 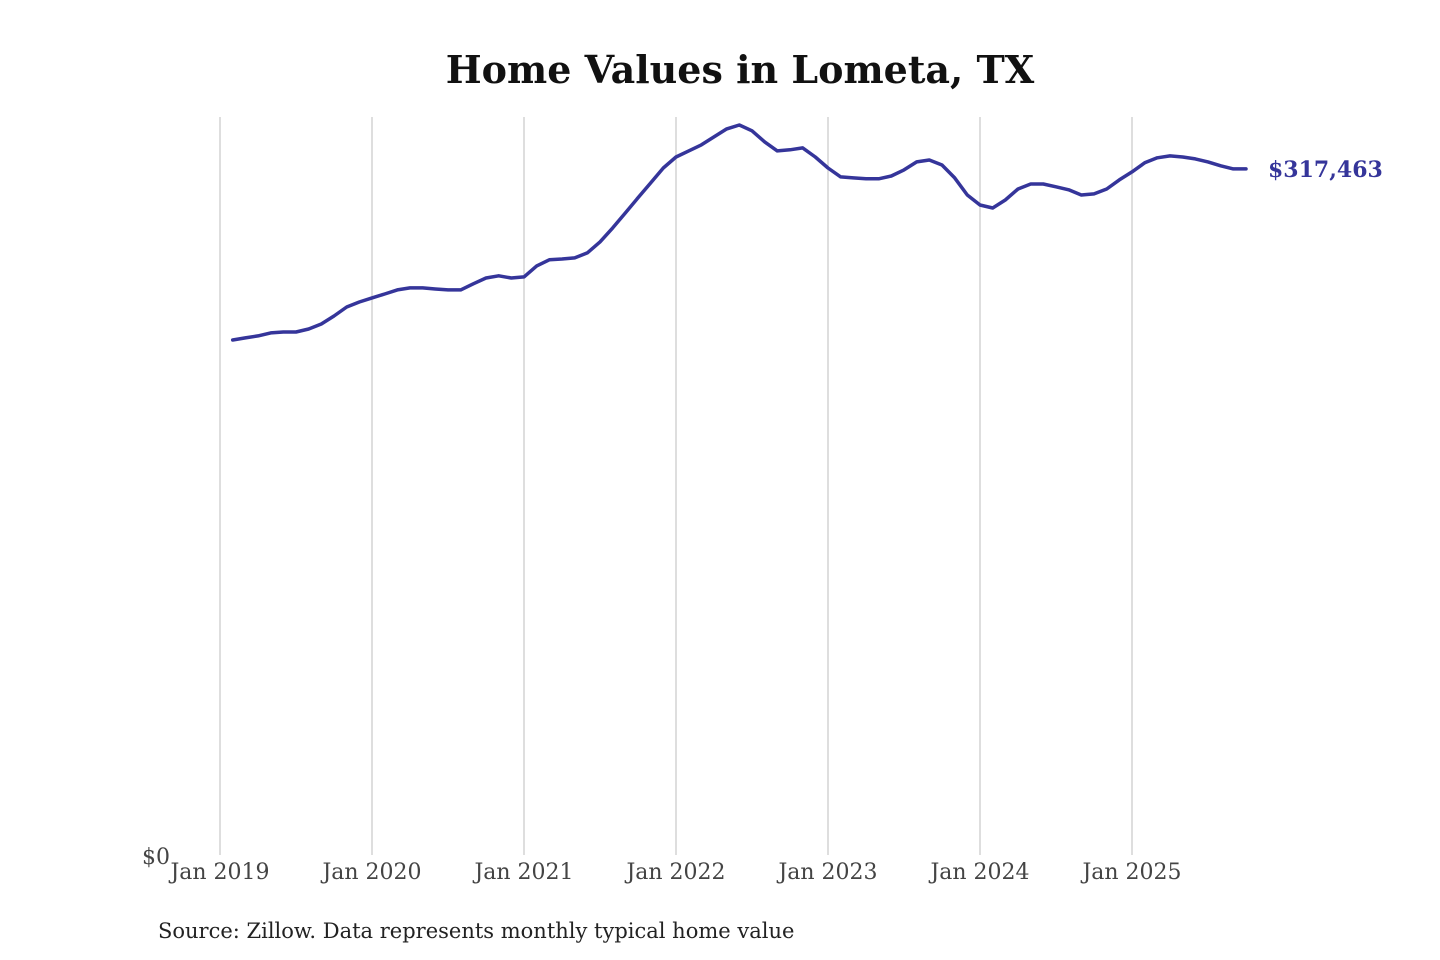 I want to click on x-tick-label: Jan 2022, so click(x=674, y=872).